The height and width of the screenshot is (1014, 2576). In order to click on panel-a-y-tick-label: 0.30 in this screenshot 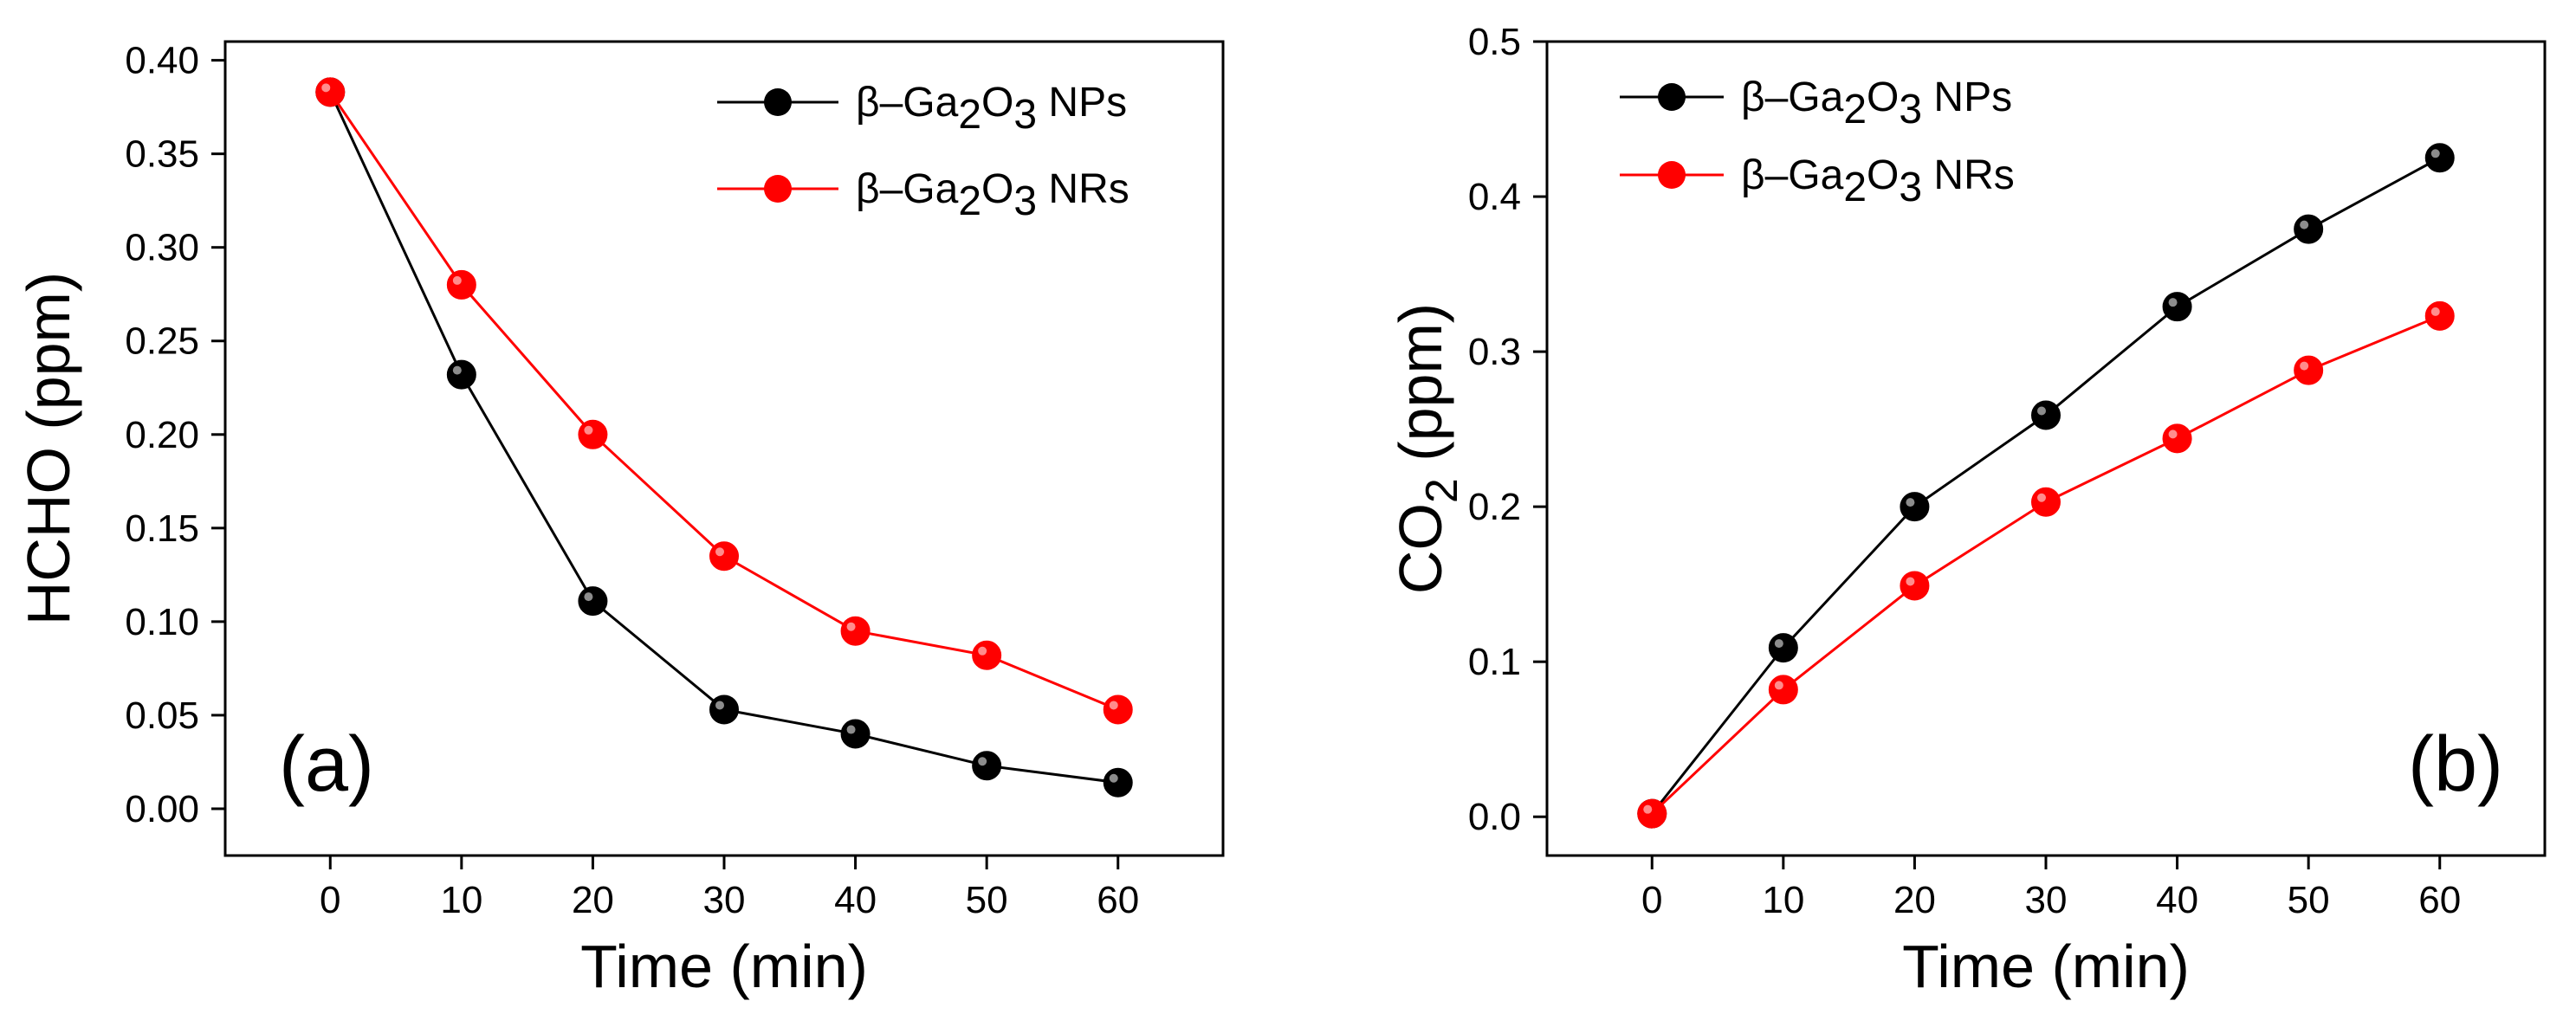, I will do `click(162, 248)`.